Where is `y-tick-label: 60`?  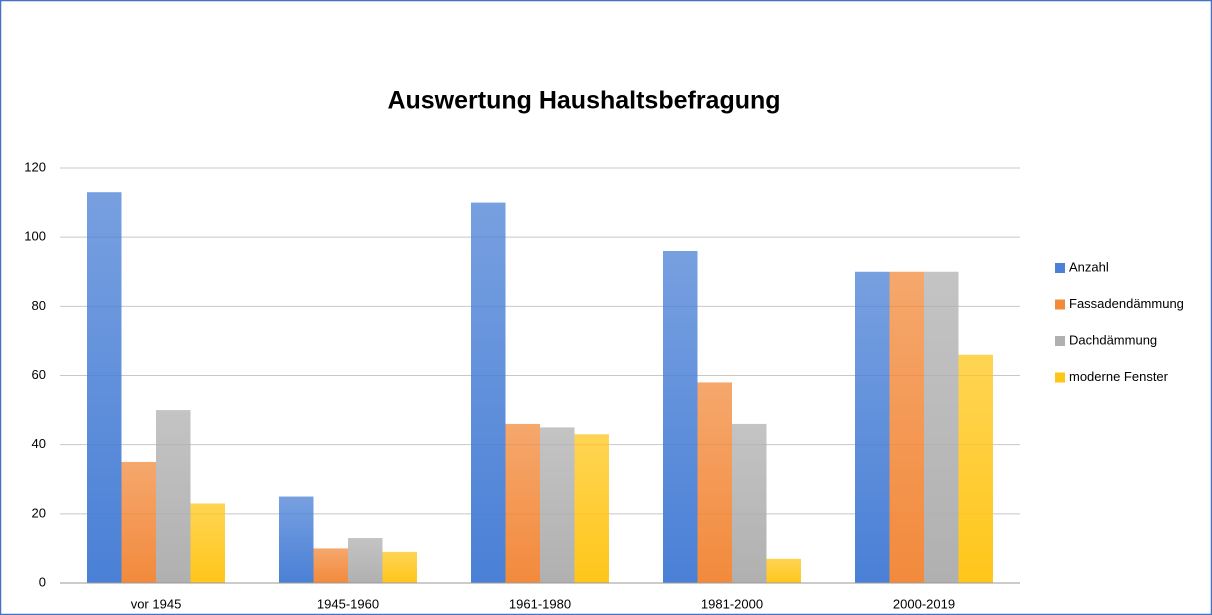 y-tick-label: 60 is located at coordinates (39, 374).